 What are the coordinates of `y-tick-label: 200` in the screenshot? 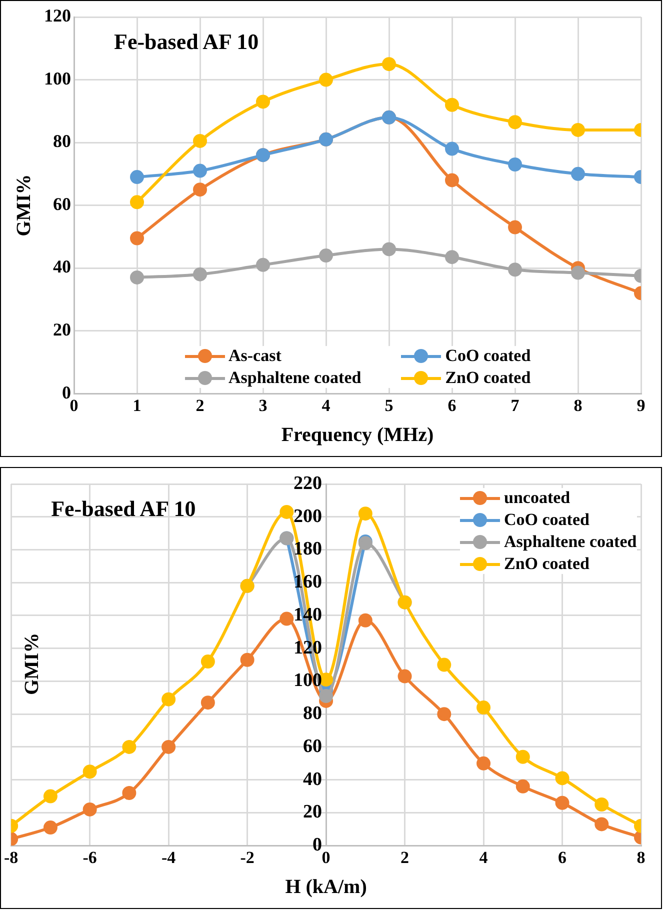 It's located at (308, 516).